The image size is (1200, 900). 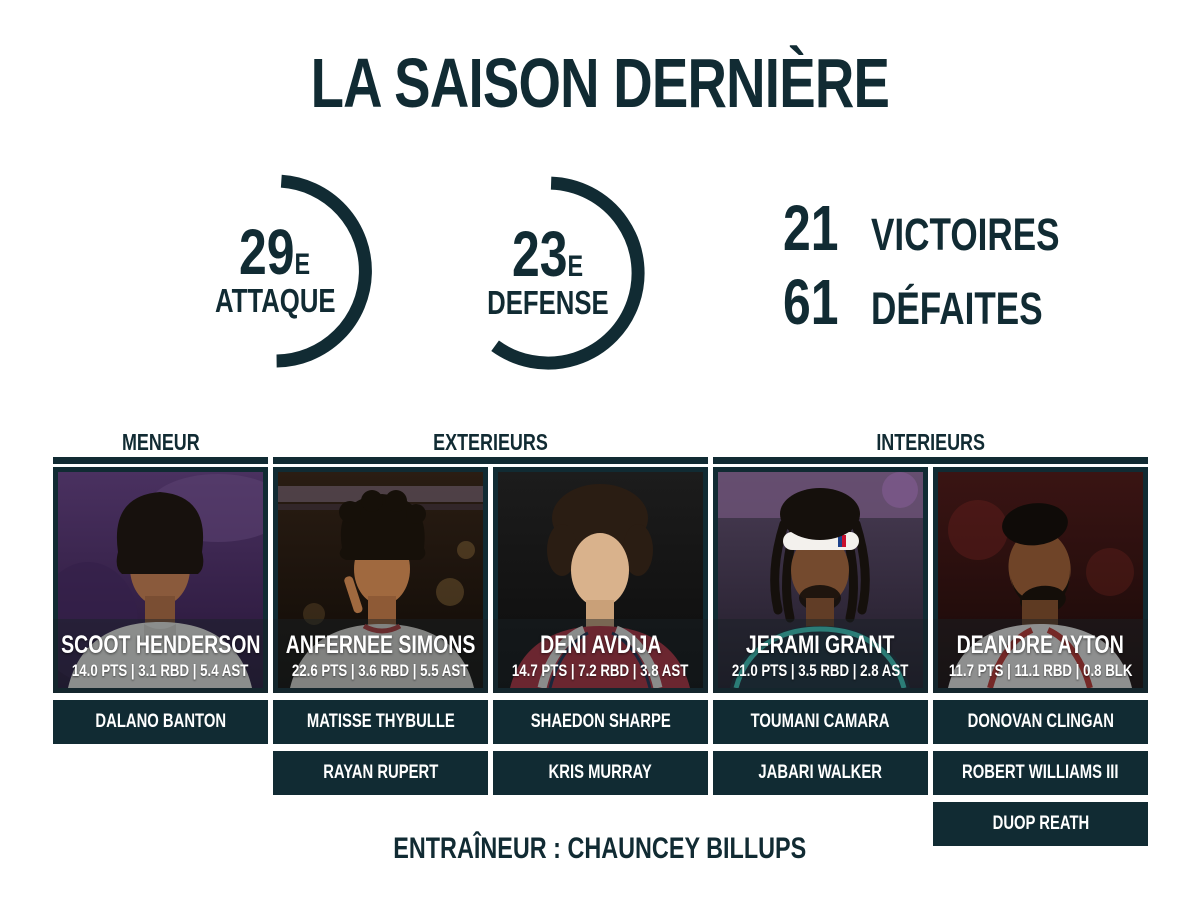 I want to click on backup-player-box: DONOVAN CLINGAN, so click(x=1040, y=722).